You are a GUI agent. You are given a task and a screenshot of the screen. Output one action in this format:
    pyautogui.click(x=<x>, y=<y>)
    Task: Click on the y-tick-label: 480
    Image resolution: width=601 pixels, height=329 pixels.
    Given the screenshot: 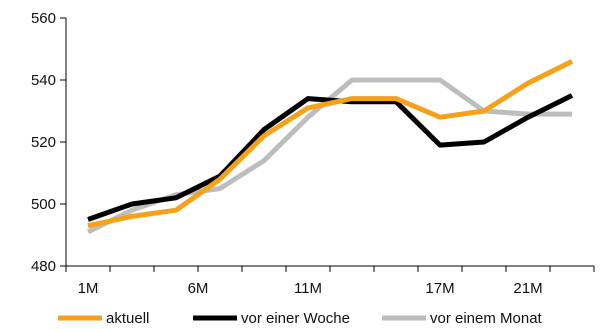 What is the action you would take?
    pyautogui.click(x=43, y=266)
    